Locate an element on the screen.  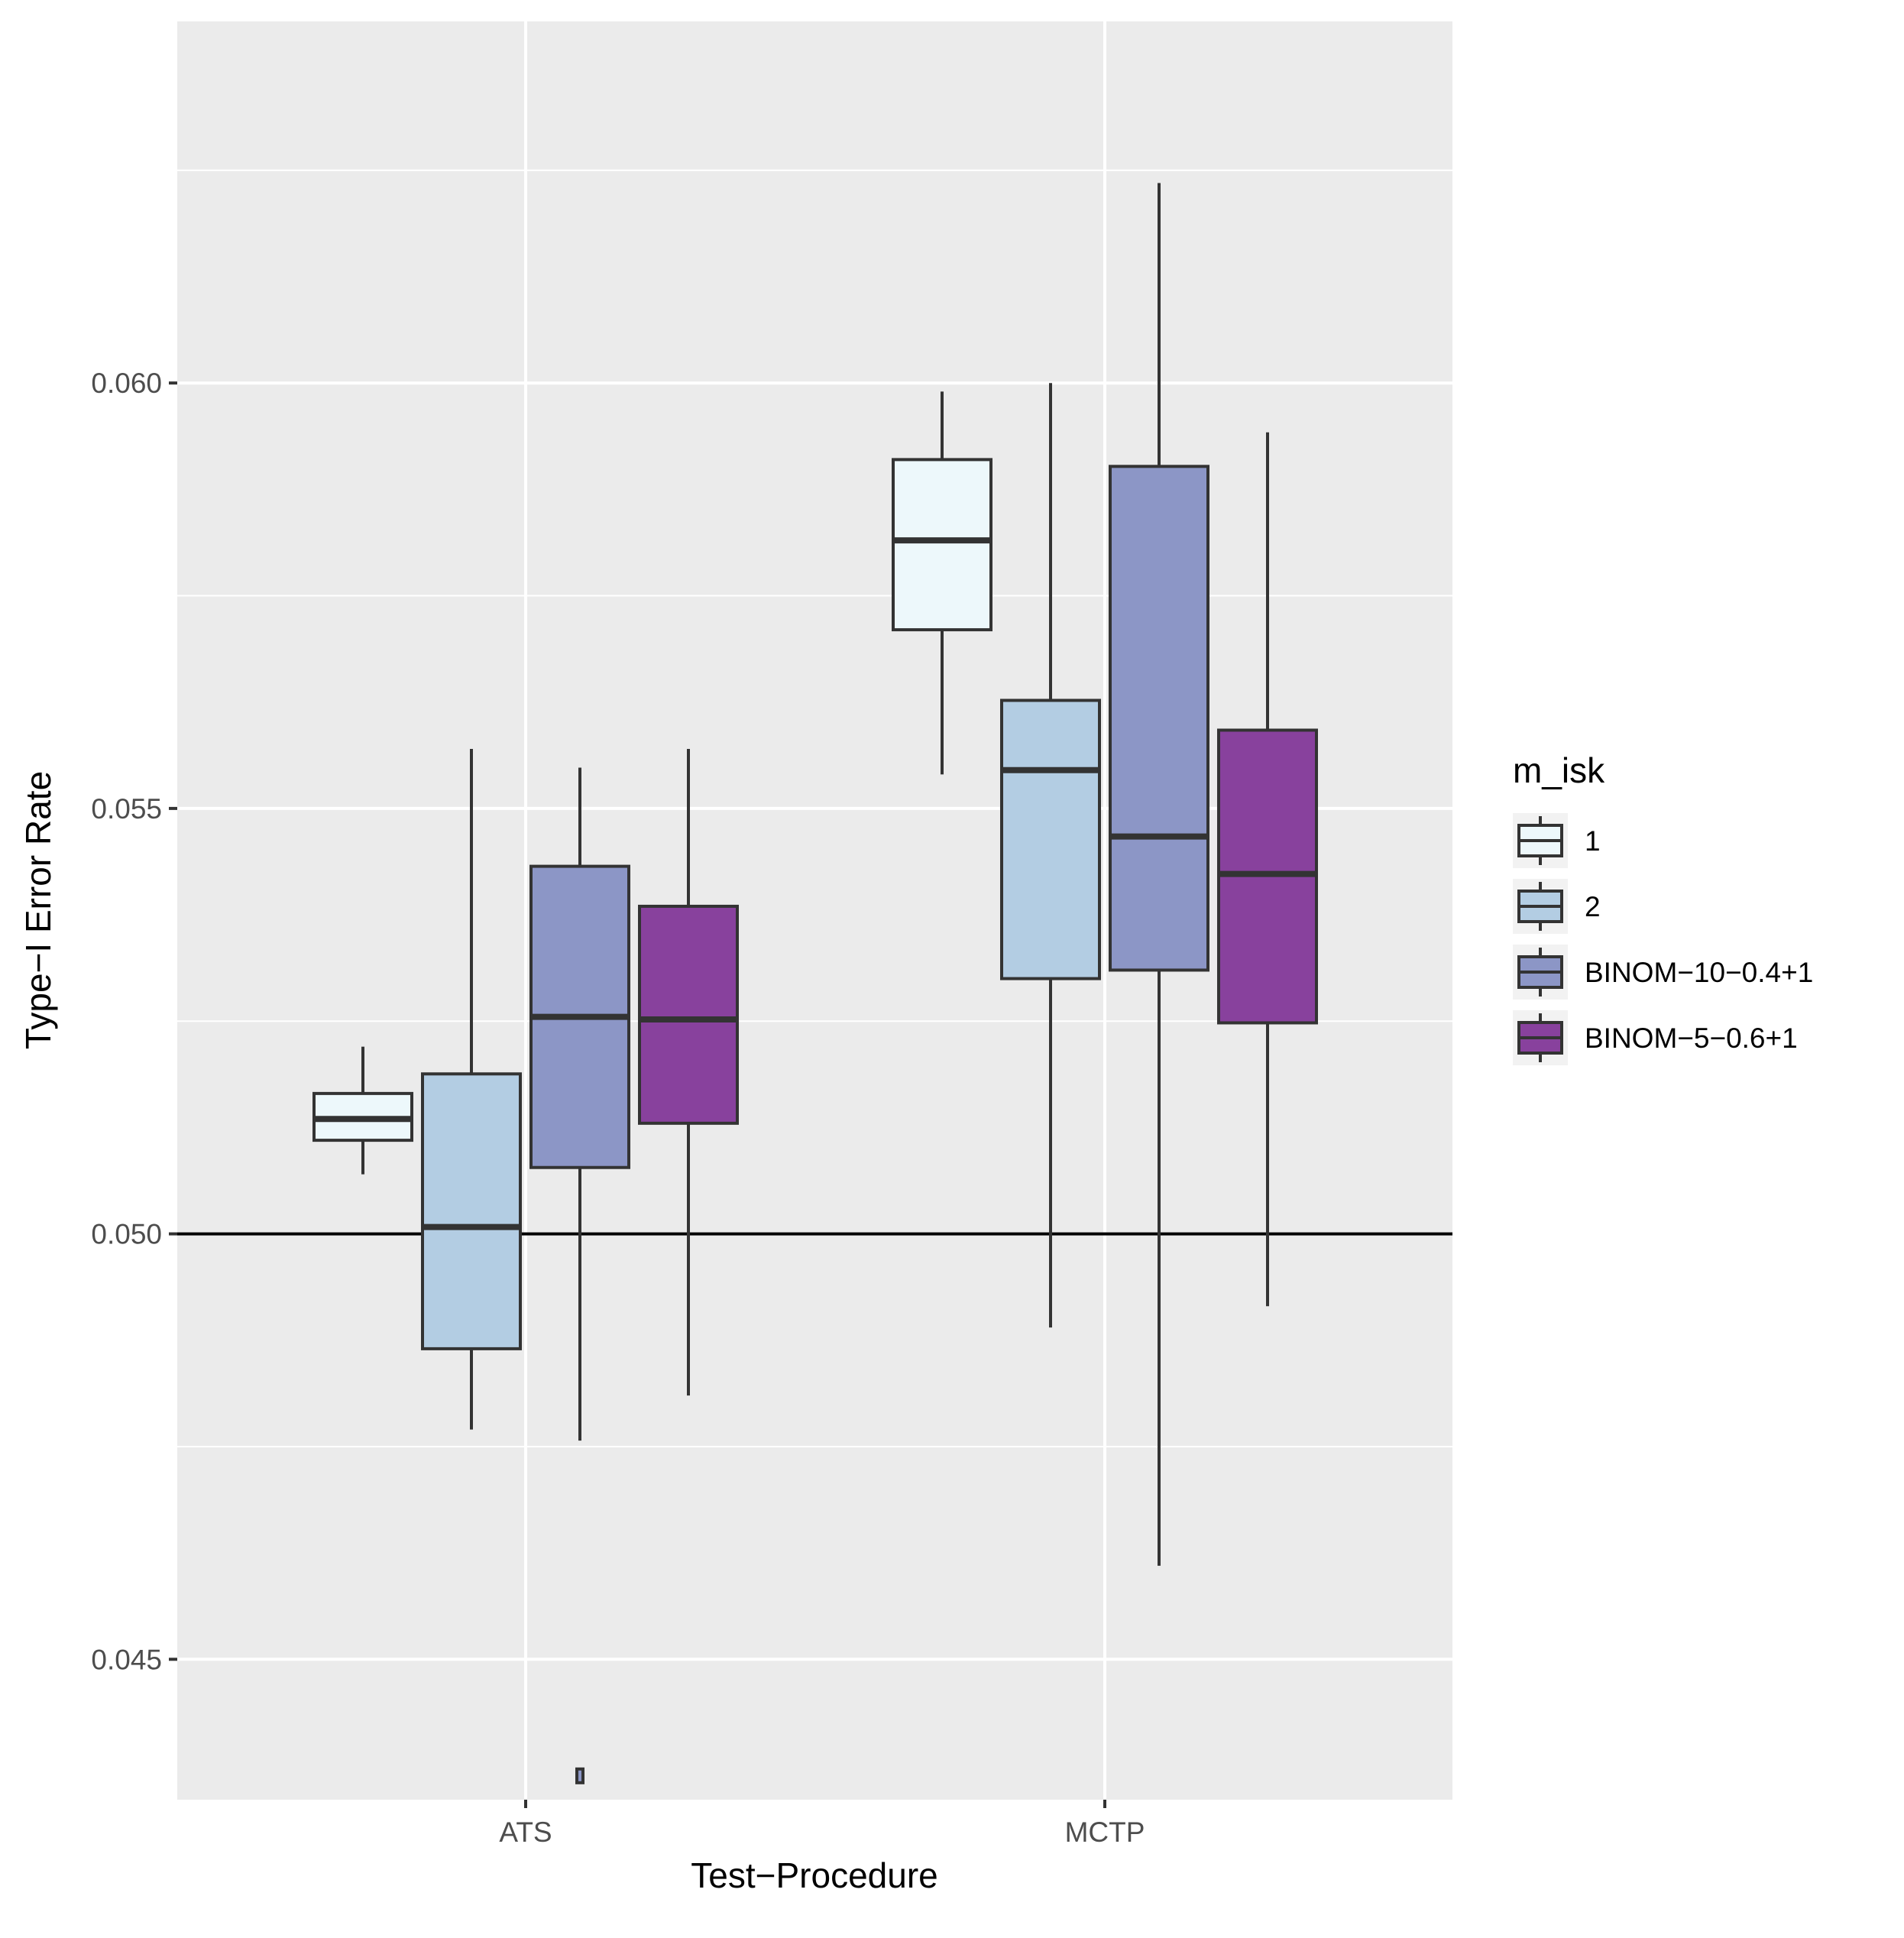
legend-label: BINOM−5−0.6+1 is located at coordinates (1691, 1038).